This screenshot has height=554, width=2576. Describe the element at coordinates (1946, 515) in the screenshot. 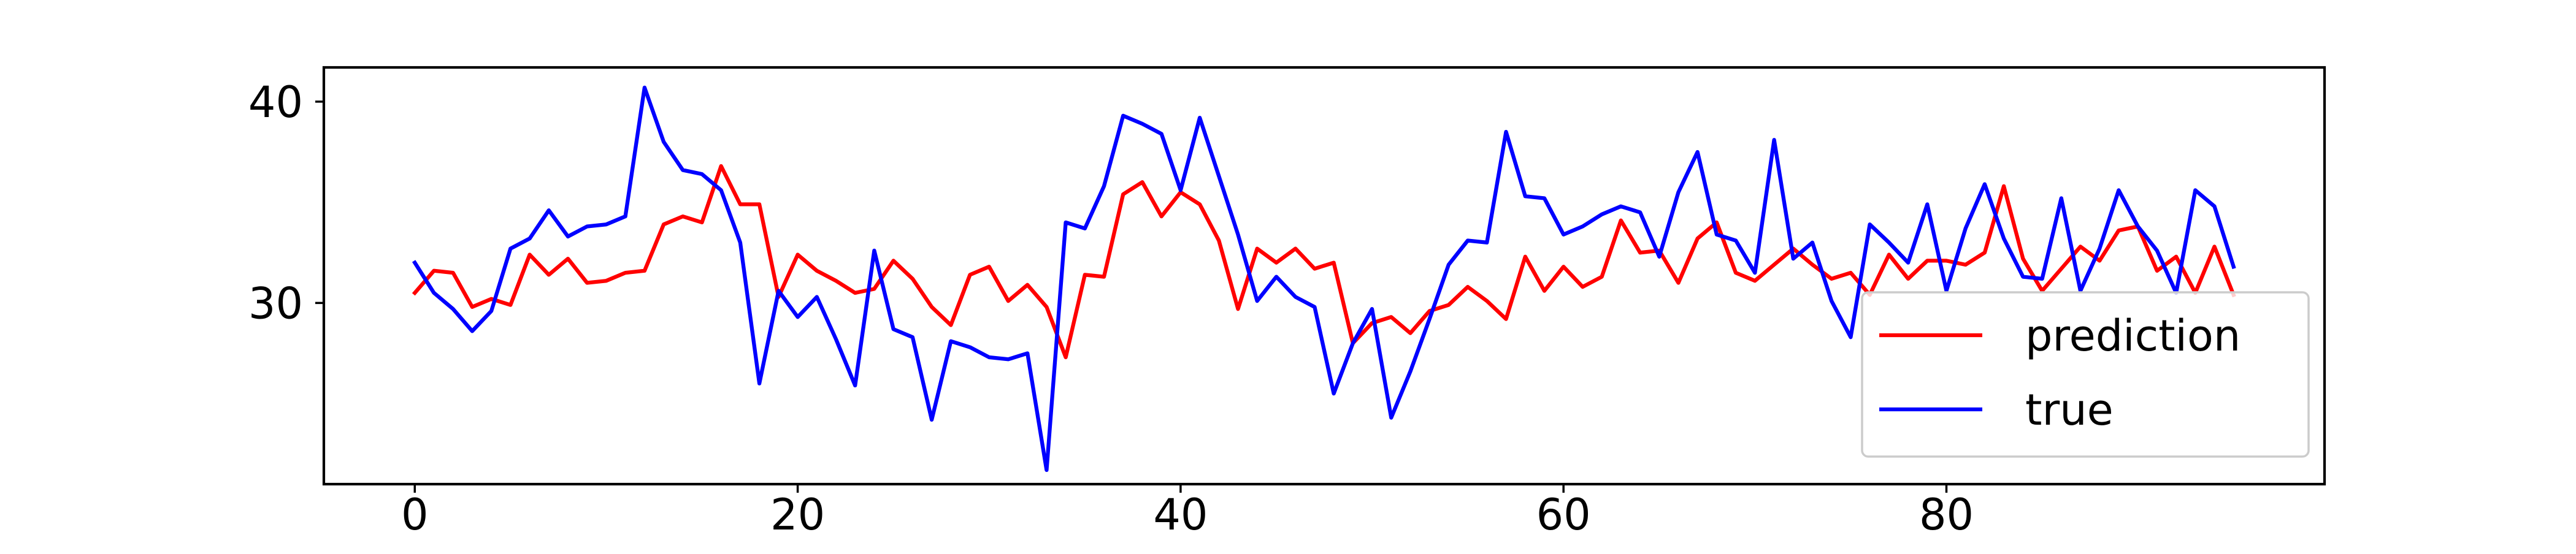

I see `x-tick-label: 80` at that location.